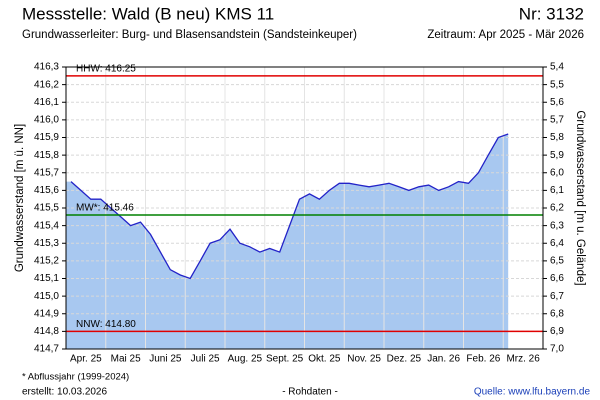 This screenshot has width=600, height=400. Describe the element at coordinates (46, 172) in the screenshot. I see `y-tick-label: 415,7` at that location.